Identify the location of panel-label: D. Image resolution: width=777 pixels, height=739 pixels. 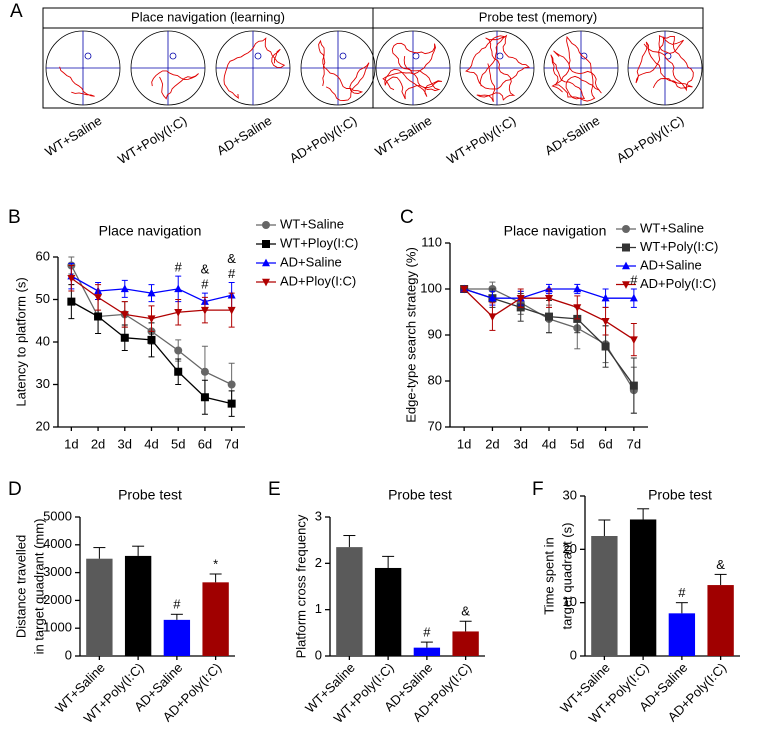
(15, 489).